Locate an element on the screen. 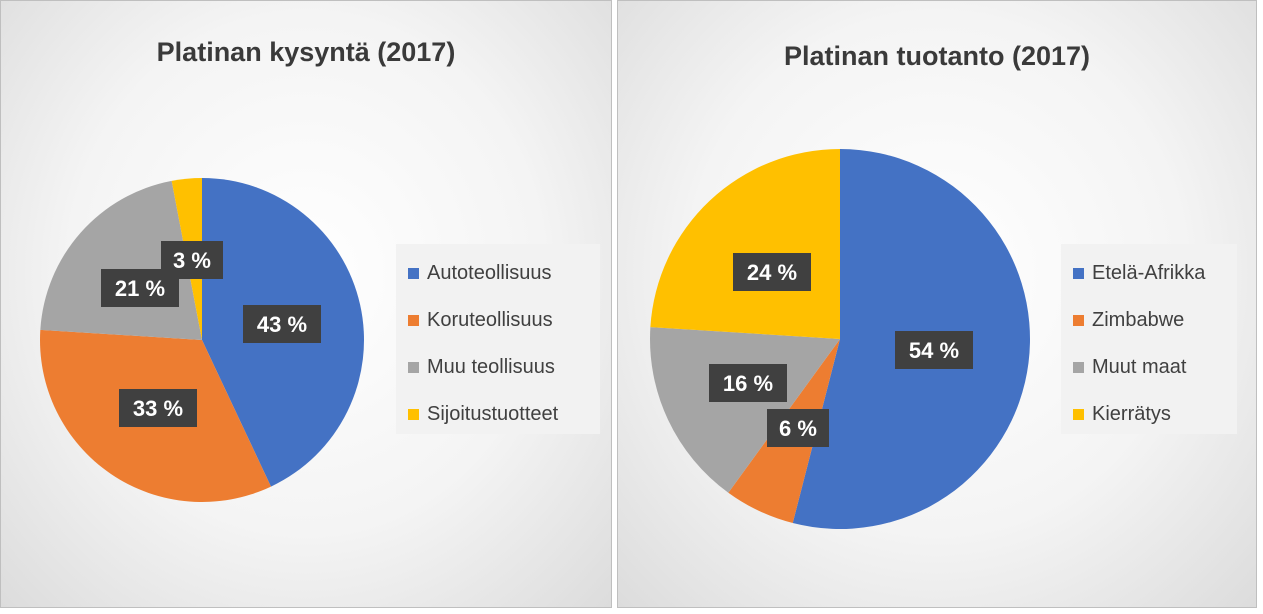  data-label: 43 % is located at coordinates (282, 324).